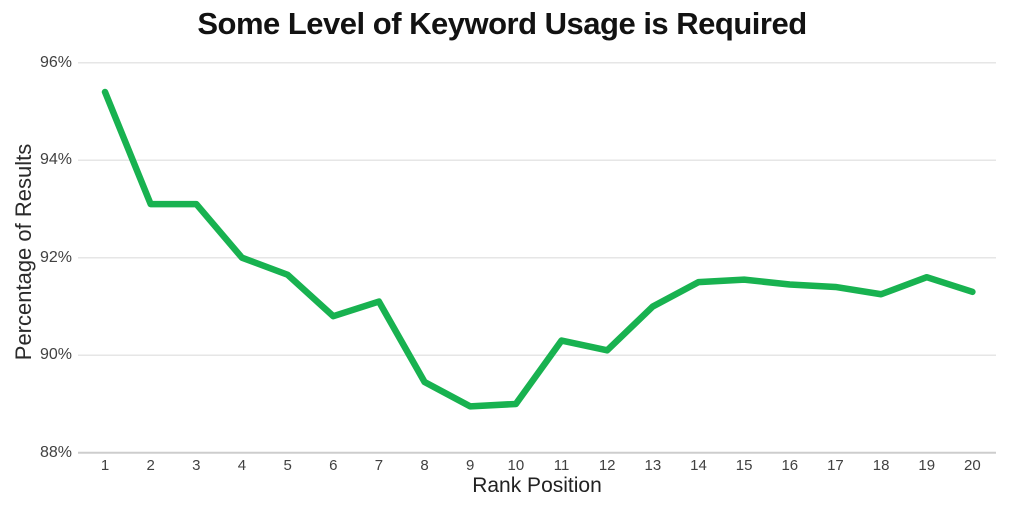  I want to click on x-tick-label: 4, so click(242, 465).